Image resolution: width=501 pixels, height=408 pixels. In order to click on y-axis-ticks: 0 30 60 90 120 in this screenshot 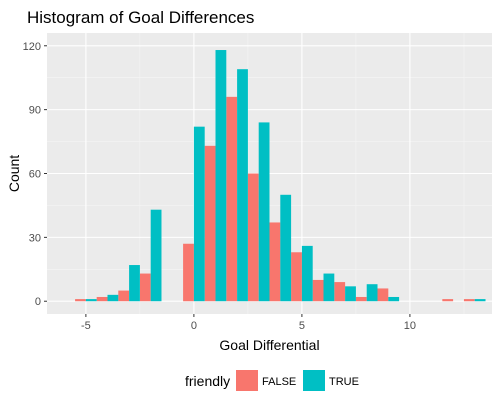, I will do `click(35, 174)`.